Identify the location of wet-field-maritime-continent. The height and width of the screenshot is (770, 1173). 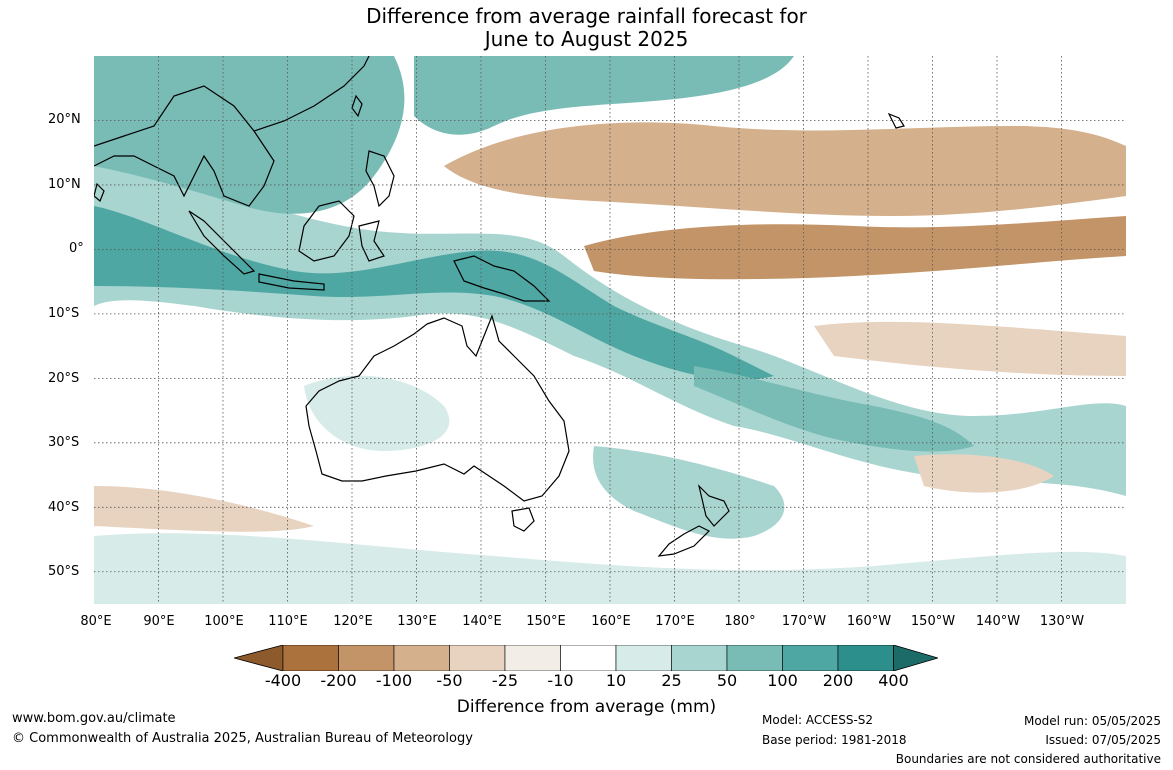
(434, 293).